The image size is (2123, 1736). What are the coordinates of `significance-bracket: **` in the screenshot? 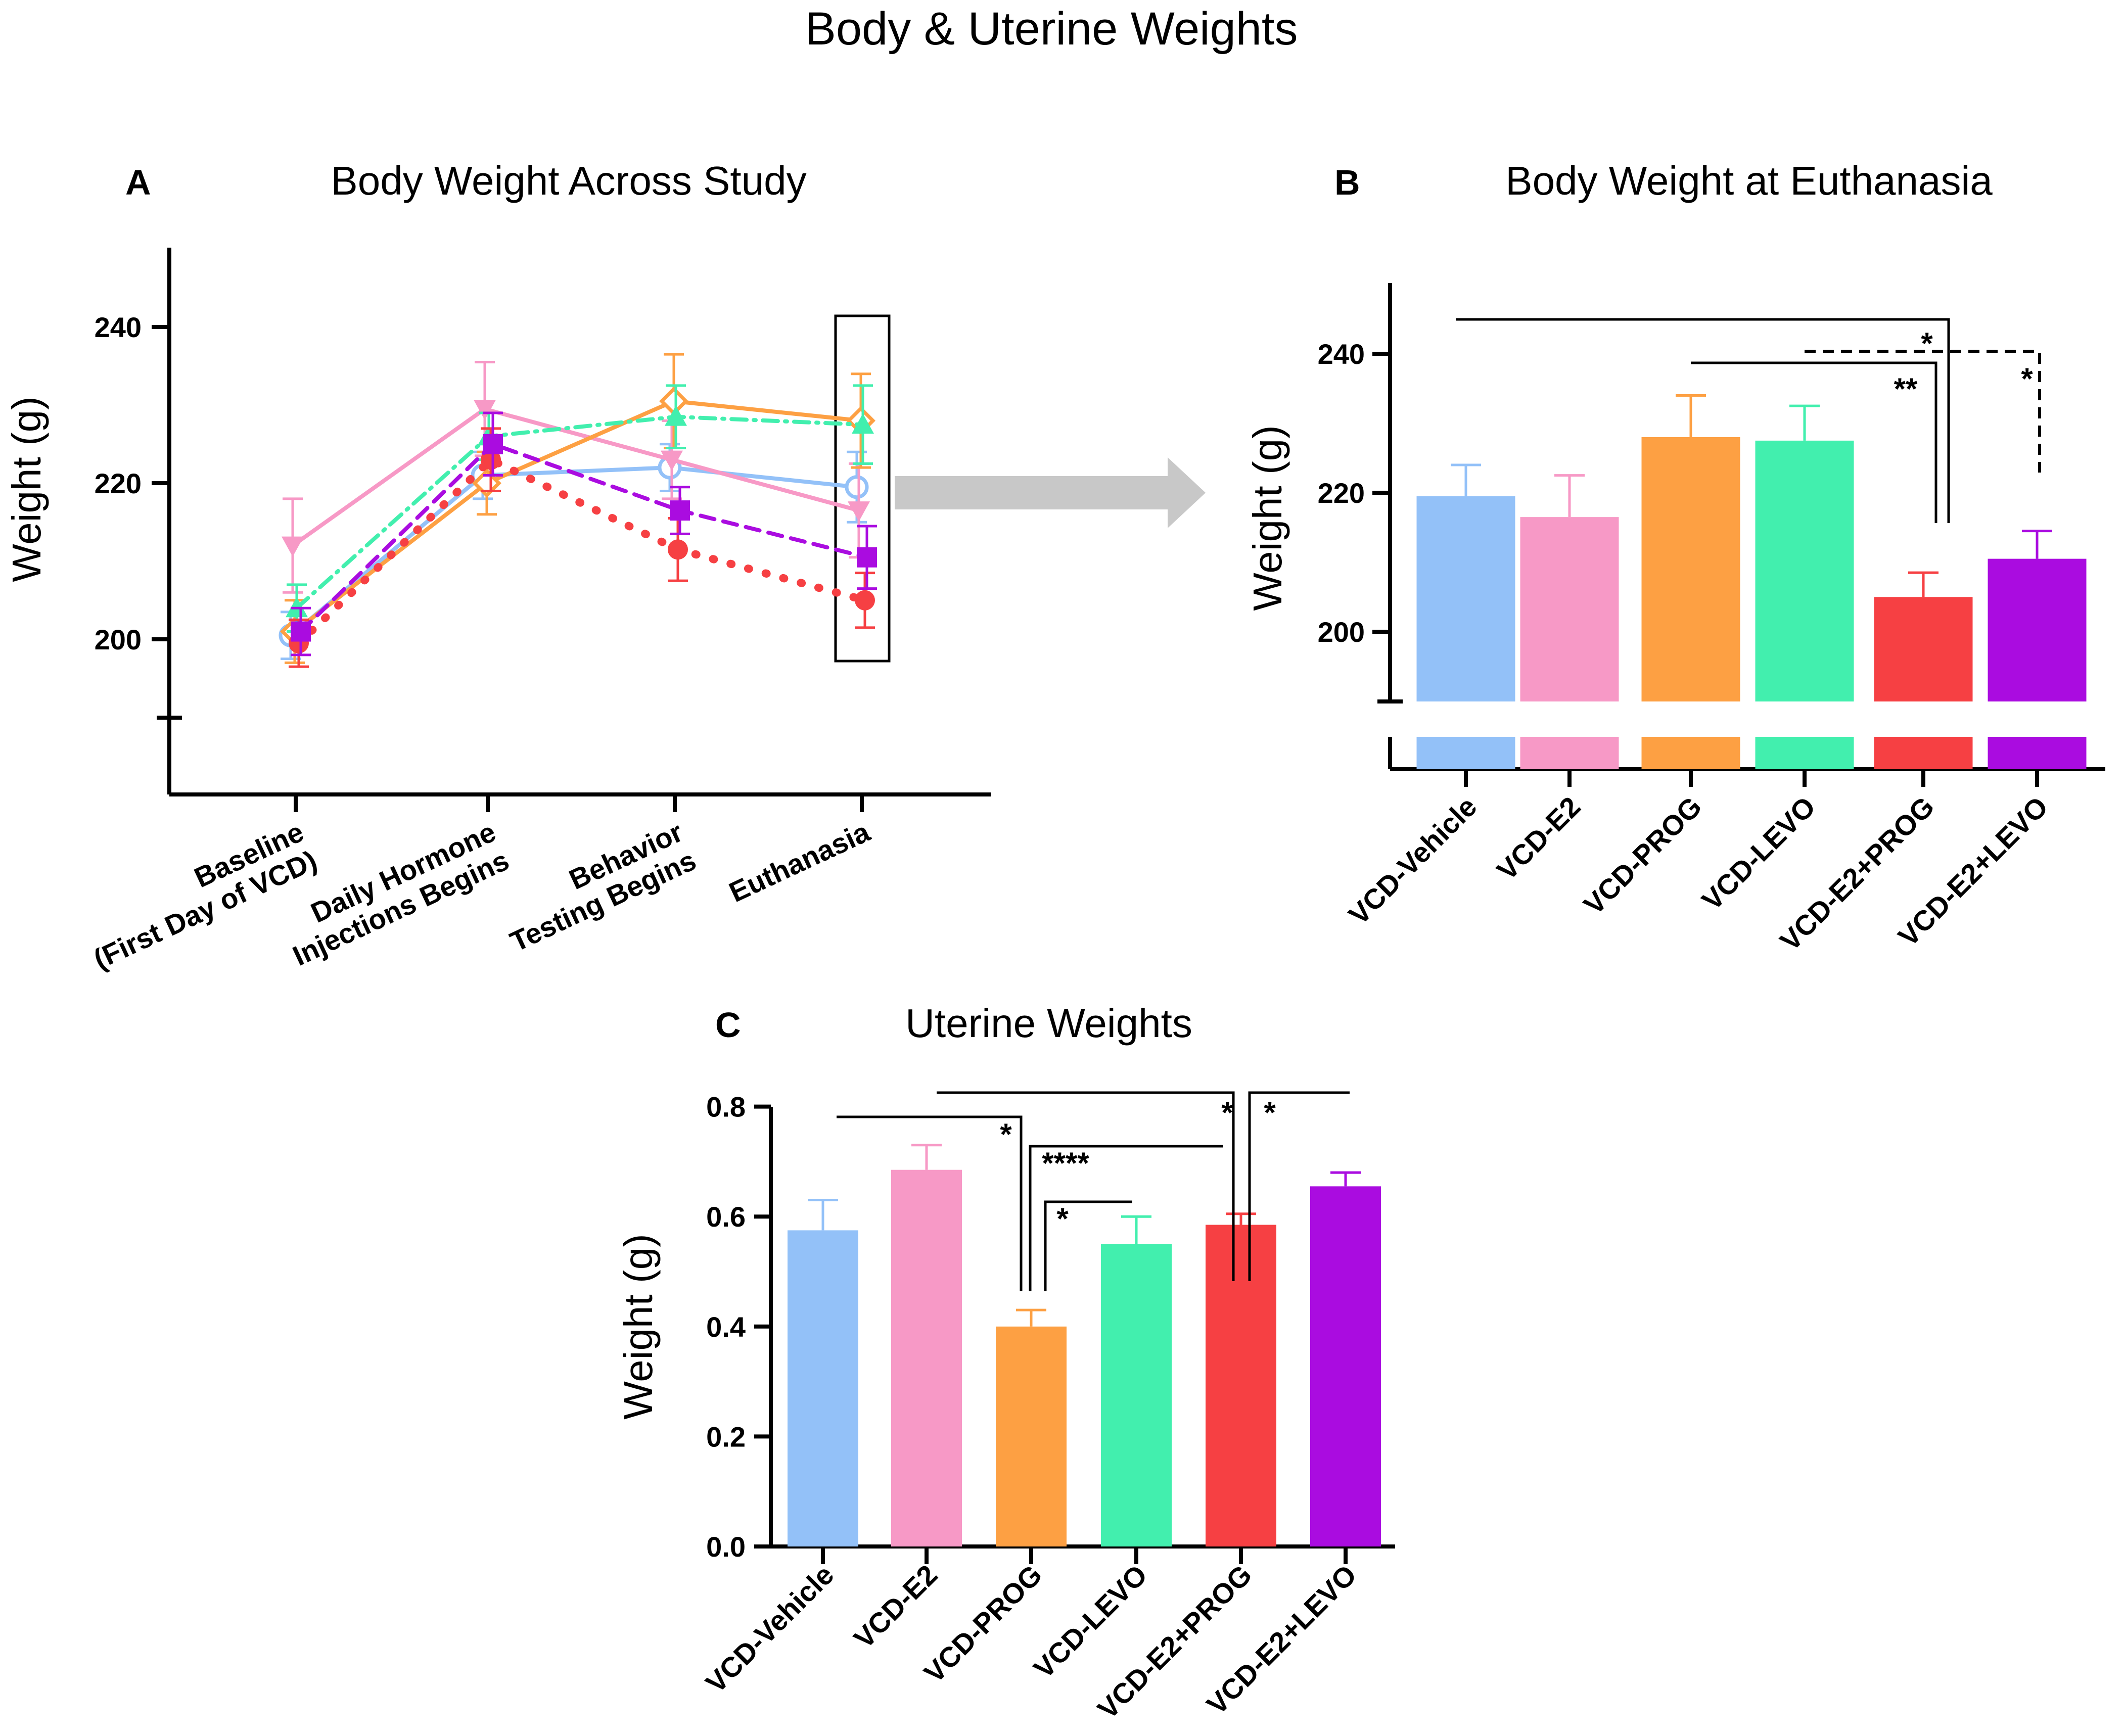 It's located at (1814, 442).